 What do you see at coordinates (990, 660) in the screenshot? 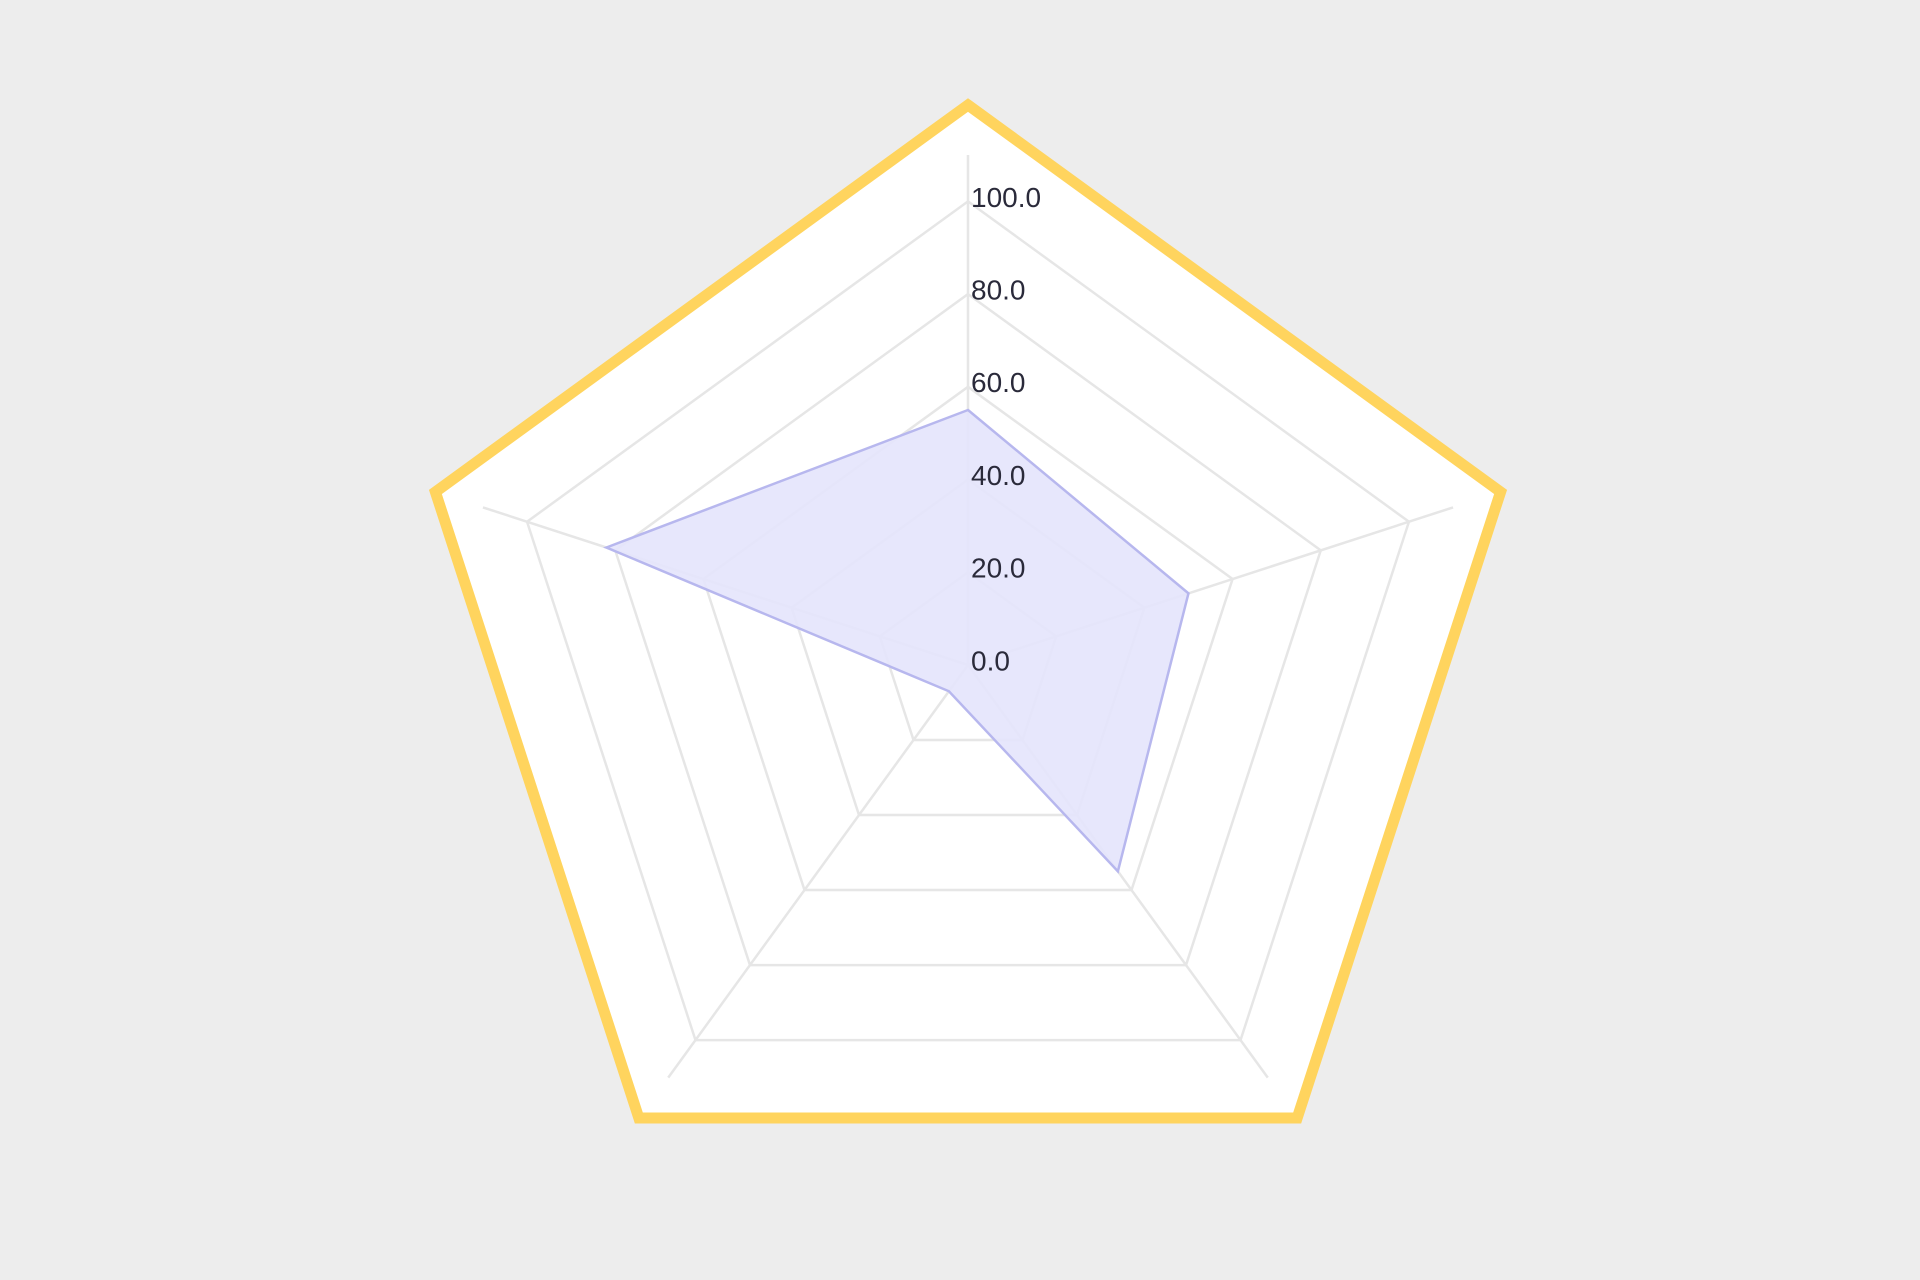
I see `tick-label-0: 0.0` at bounding box center [990, 660].